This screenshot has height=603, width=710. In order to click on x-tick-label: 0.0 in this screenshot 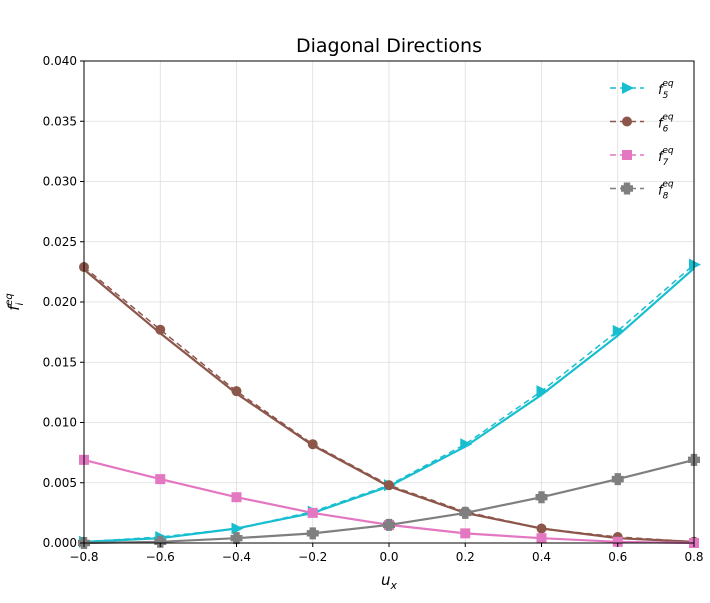, I will do `click(388, 557)`.